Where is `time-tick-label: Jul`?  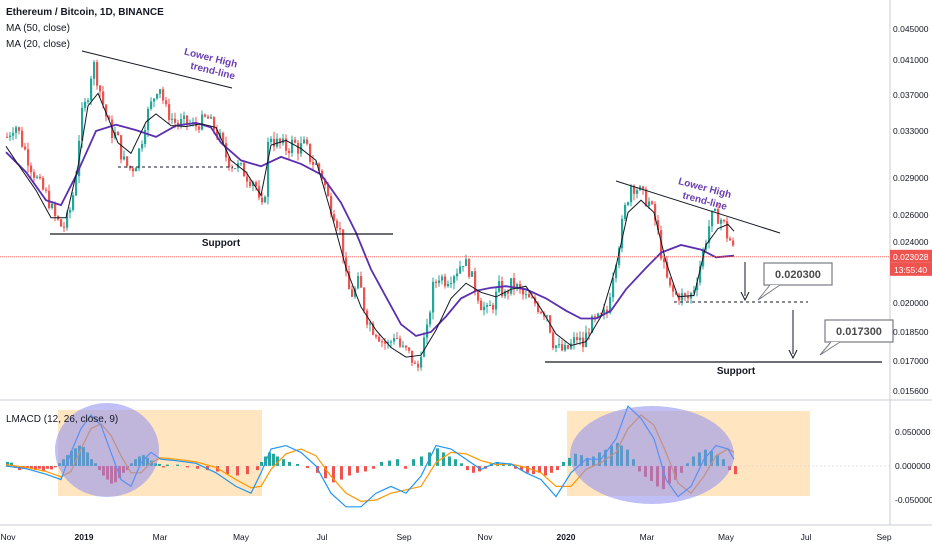 time-tick-label: Jul is located at coordinates (322, 537).